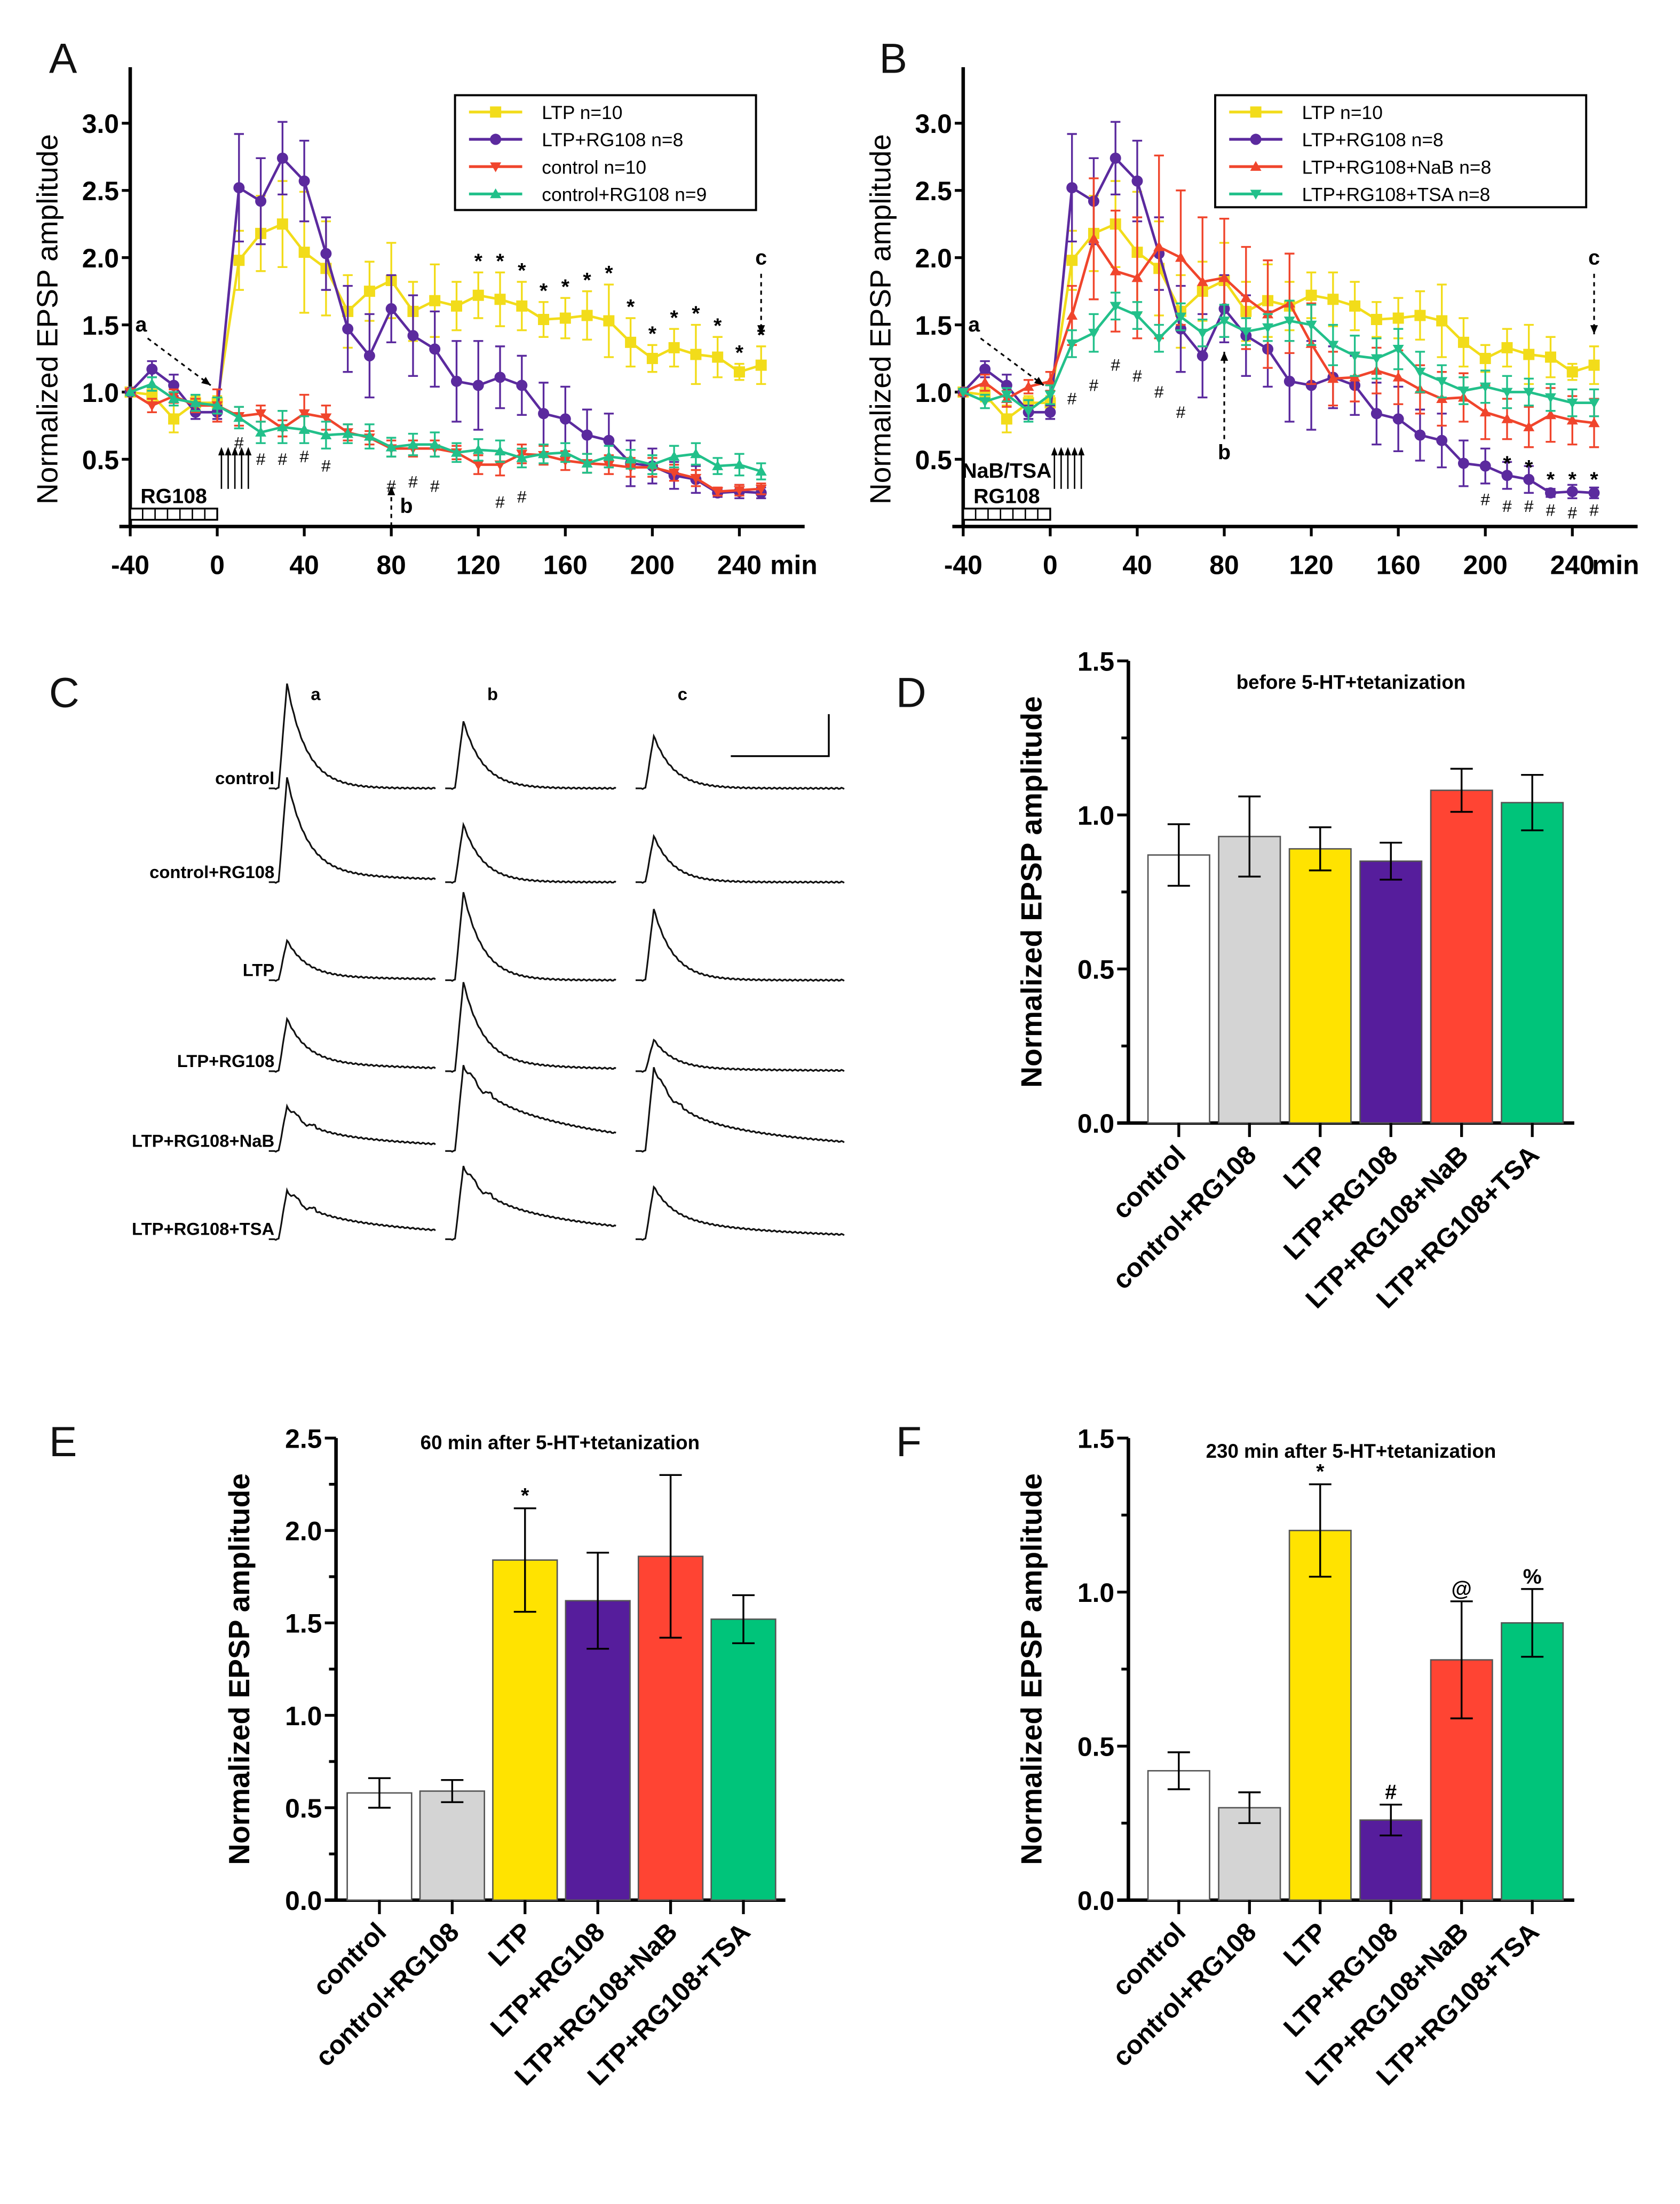 This screenshot has height=2204, width=1680. I want to click on legend-label: LTP n=10, so click(1342, 112).